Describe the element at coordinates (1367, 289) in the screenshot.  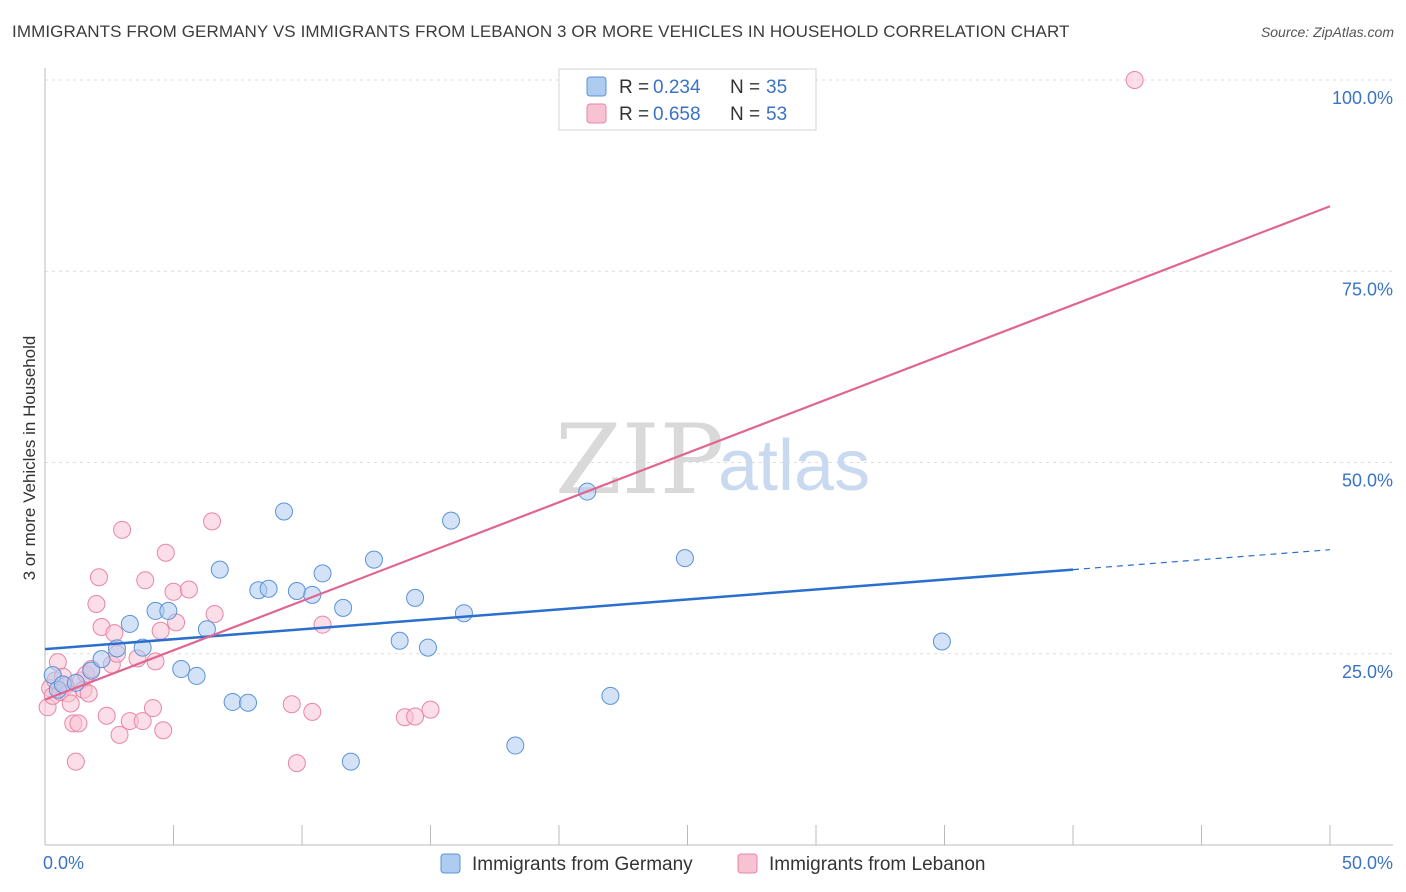
I see `y-tick-label-75: 75.0%` at that location.